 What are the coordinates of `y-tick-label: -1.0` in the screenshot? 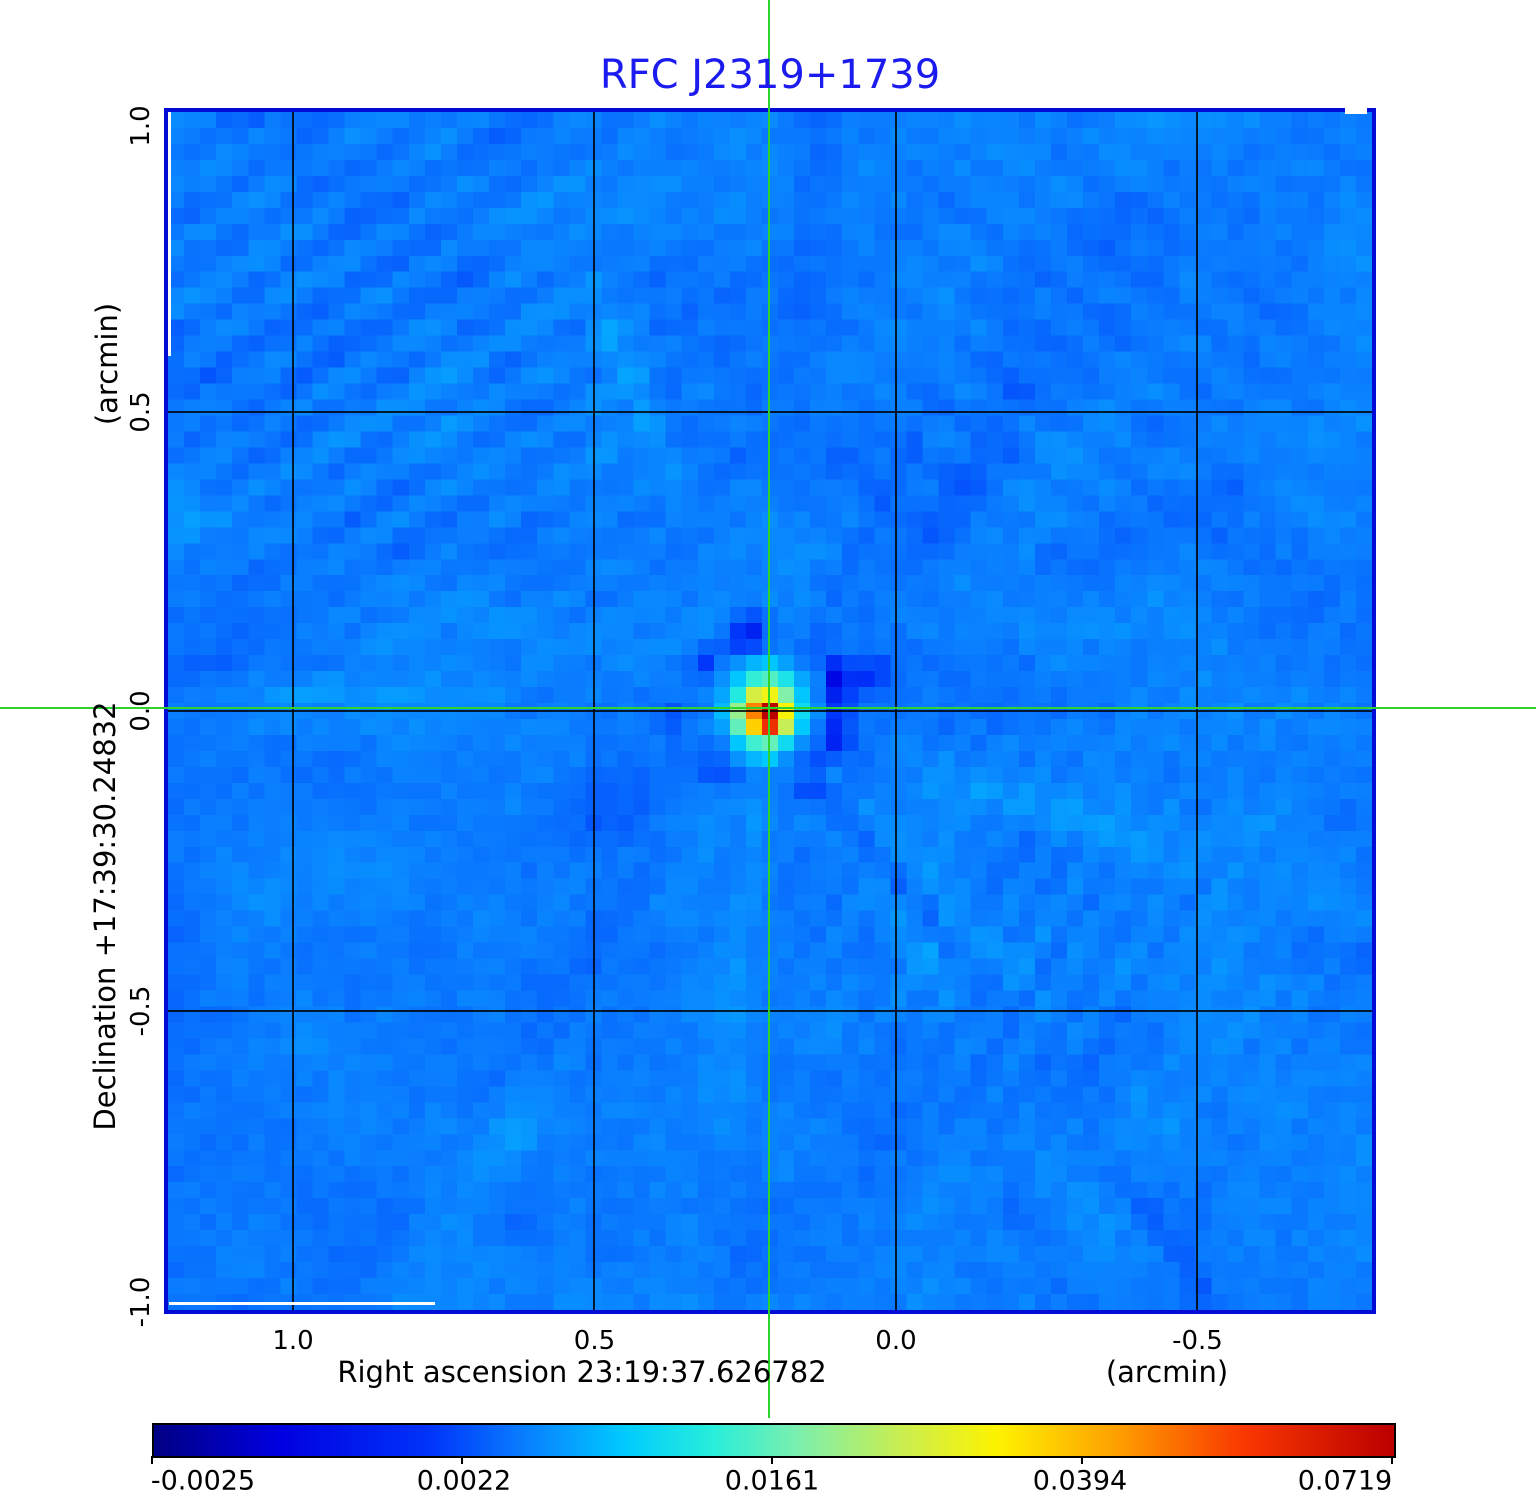 It's located at (141, 1302).